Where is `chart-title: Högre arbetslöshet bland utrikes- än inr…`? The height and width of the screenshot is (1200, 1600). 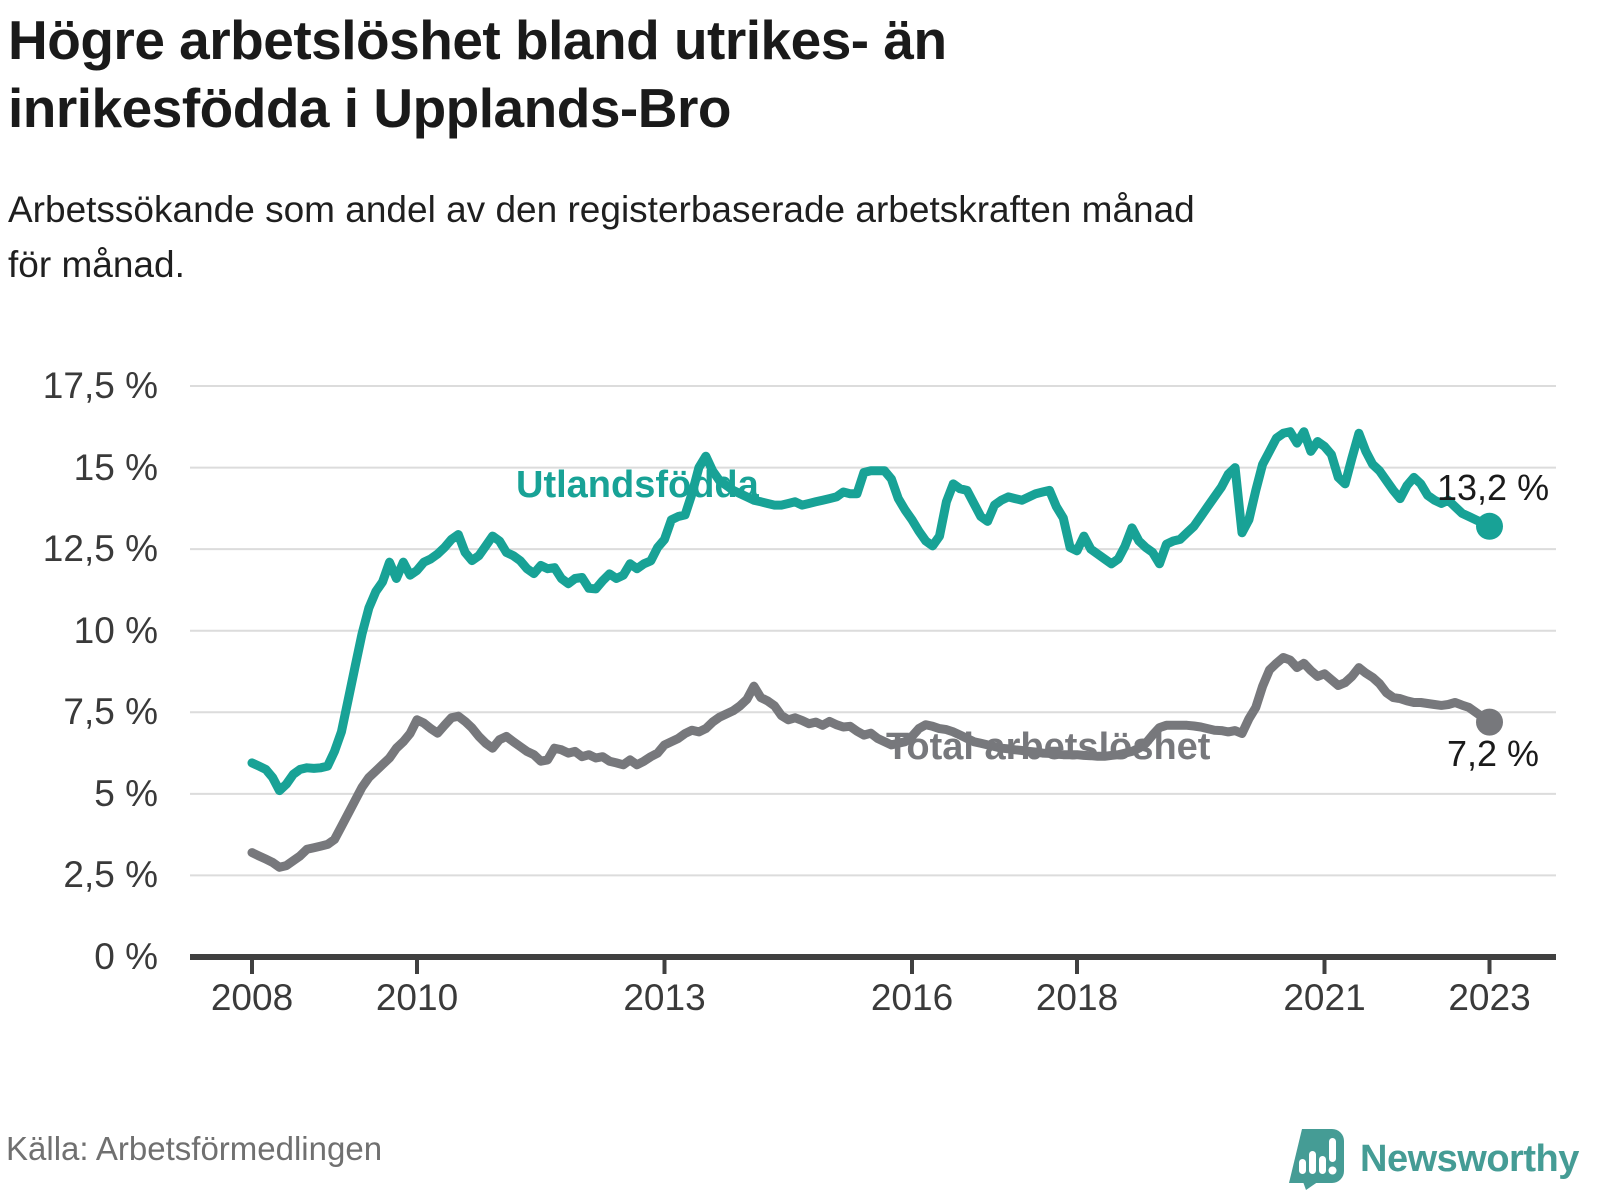
chart-title: Högre arbetslöshet bland utrikes- än inr… is located at coordinates (648, 74).